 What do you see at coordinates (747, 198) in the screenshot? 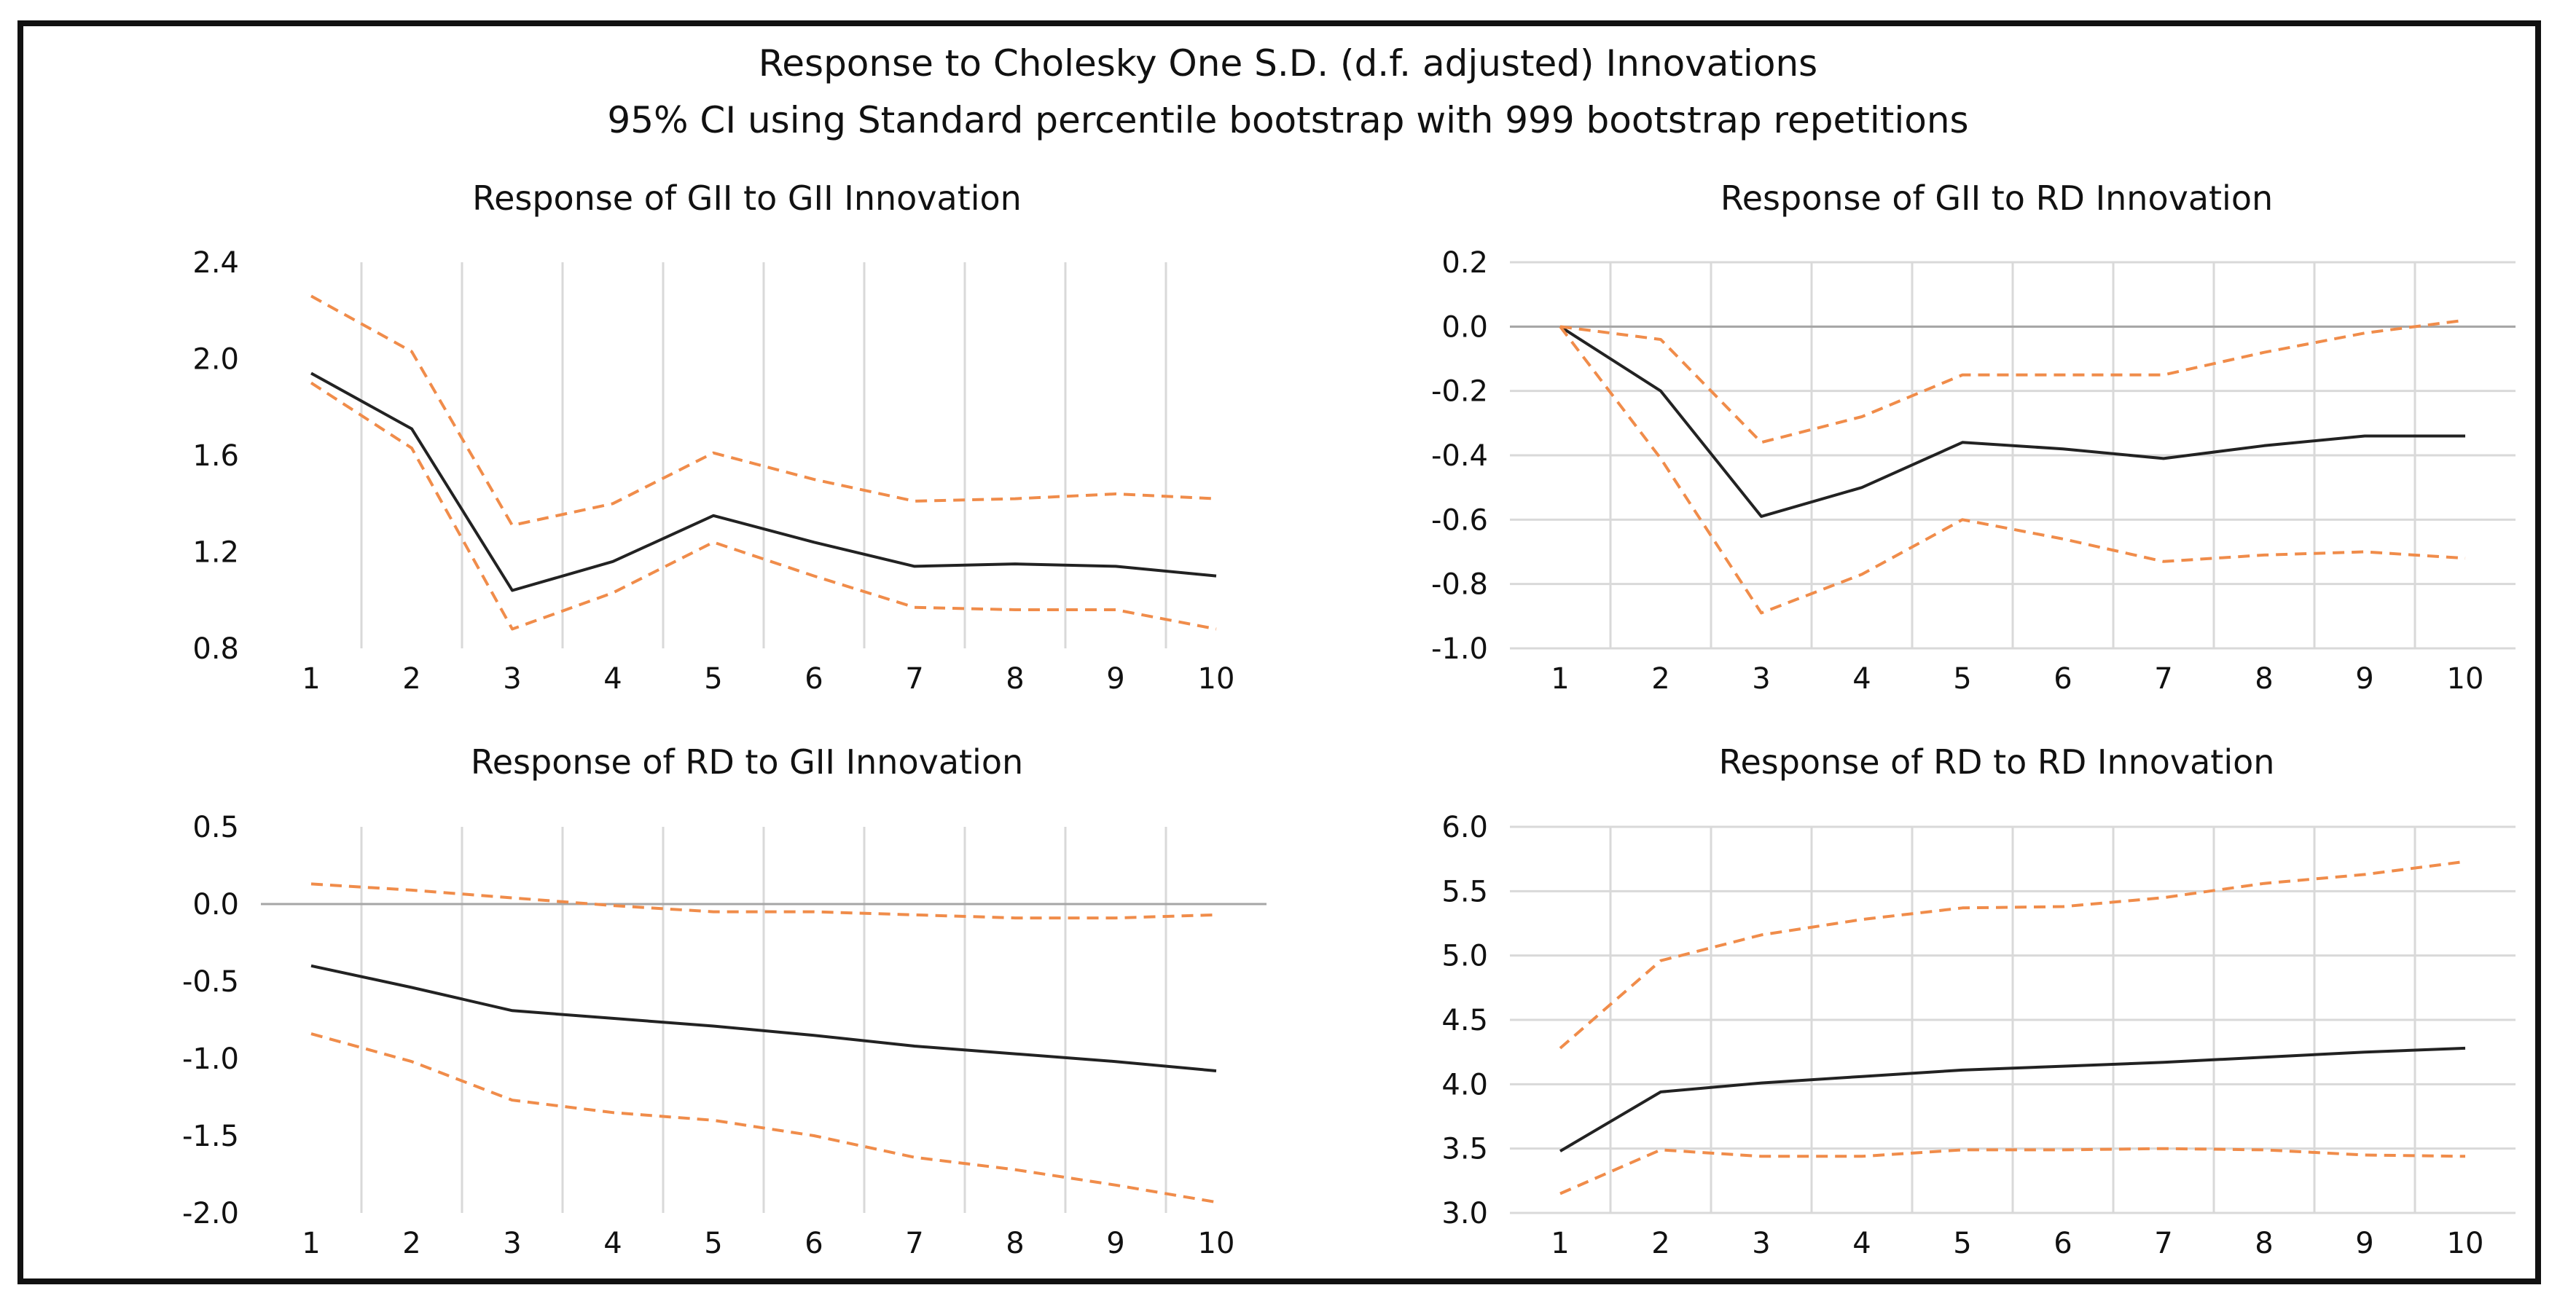
I see `panel-title: Response of GII to GII Innovation` at bounding box center [747, 198].